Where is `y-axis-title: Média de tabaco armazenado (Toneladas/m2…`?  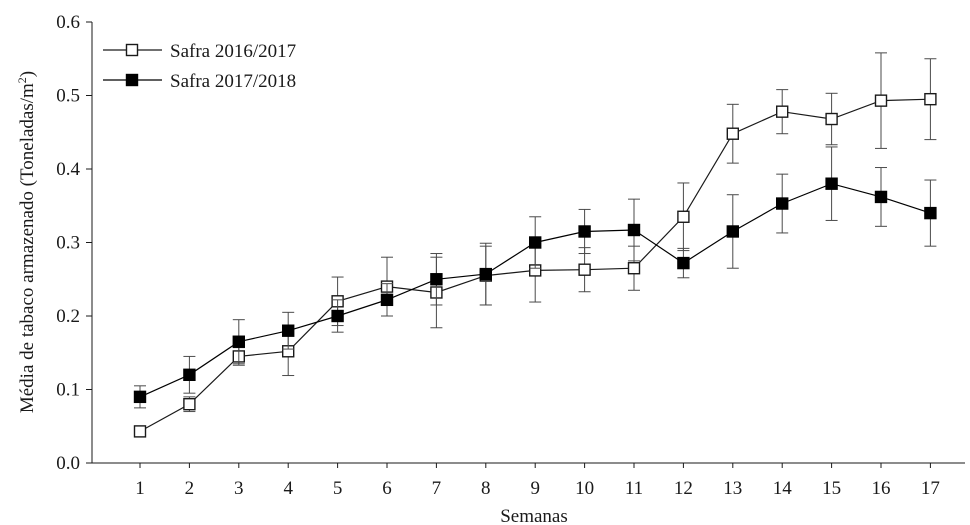 y-axis-title: Média de tabaco armazenado (Toneladas/m2… is located at coordinates (26, 242).